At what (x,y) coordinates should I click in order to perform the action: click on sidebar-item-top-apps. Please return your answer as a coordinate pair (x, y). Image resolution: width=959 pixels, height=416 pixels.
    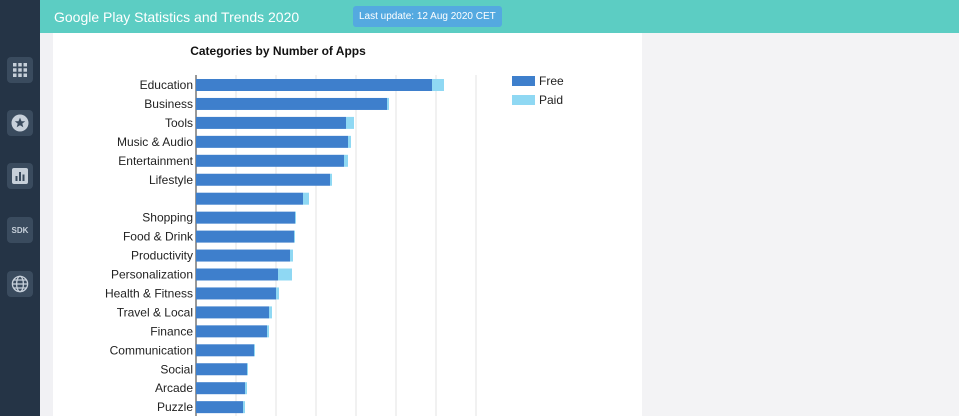
    Looking at the image, I should click on (20, 123).